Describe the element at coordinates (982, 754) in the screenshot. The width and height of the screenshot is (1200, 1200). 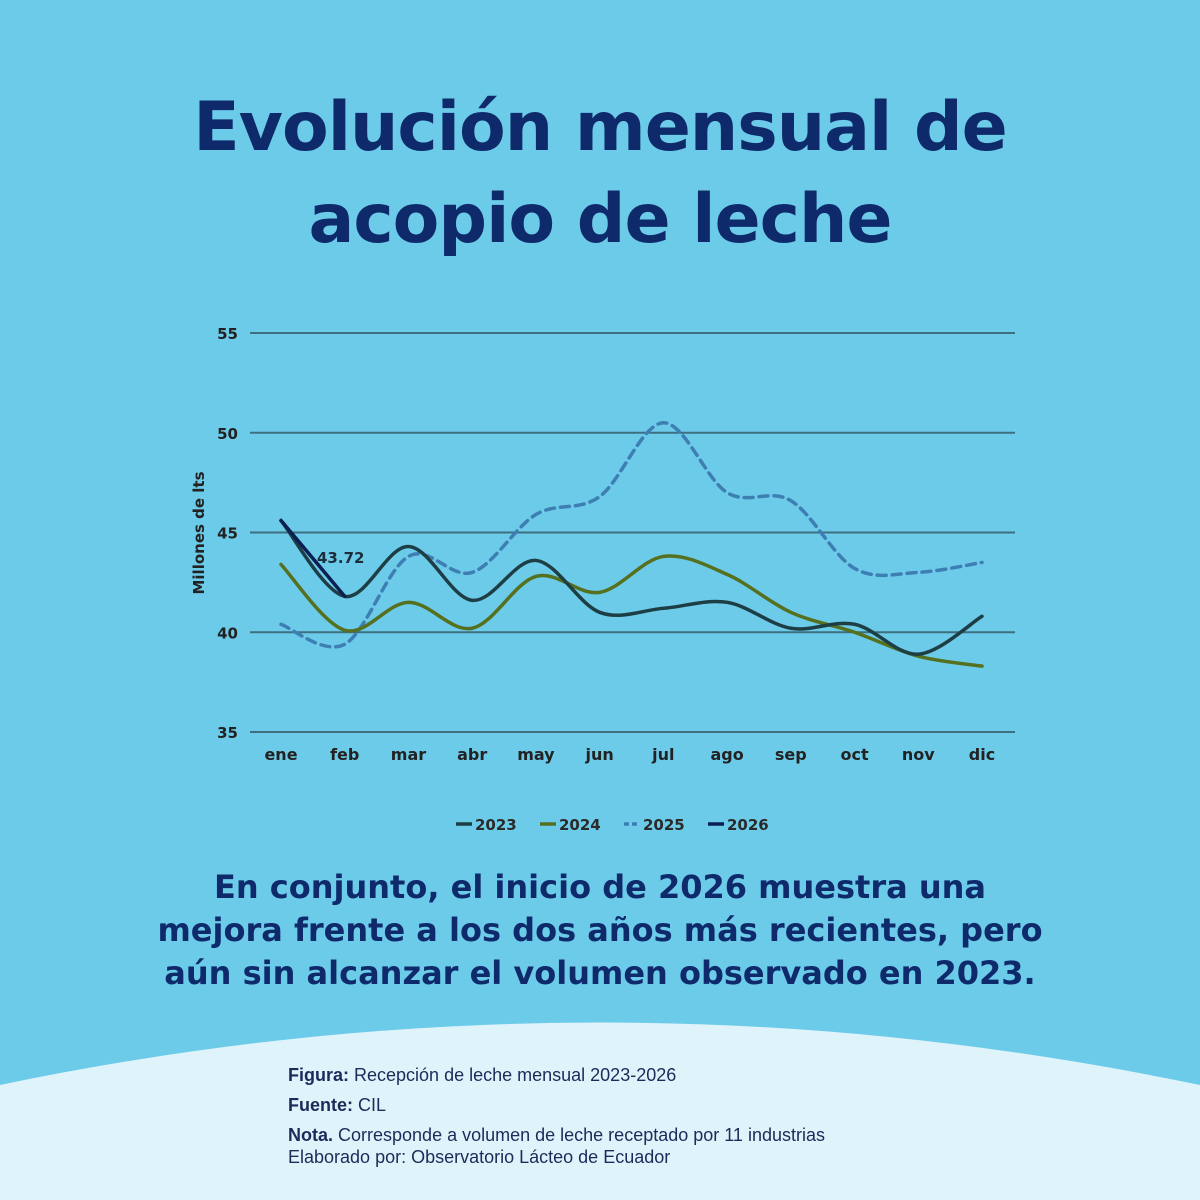
I see `x-tick-label: dic` at that location.